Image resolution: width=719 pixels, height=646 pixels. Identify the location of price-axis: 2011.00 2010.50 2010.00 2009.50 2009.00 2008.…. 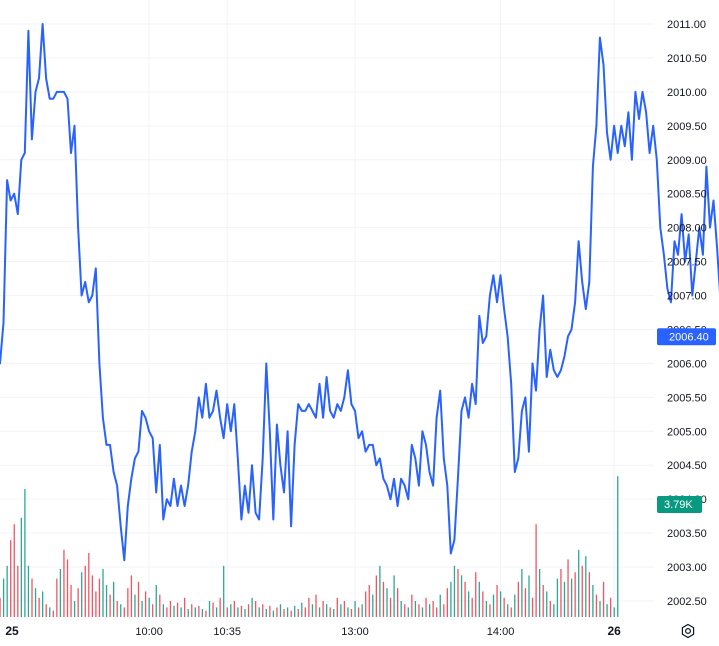
(687, 313).